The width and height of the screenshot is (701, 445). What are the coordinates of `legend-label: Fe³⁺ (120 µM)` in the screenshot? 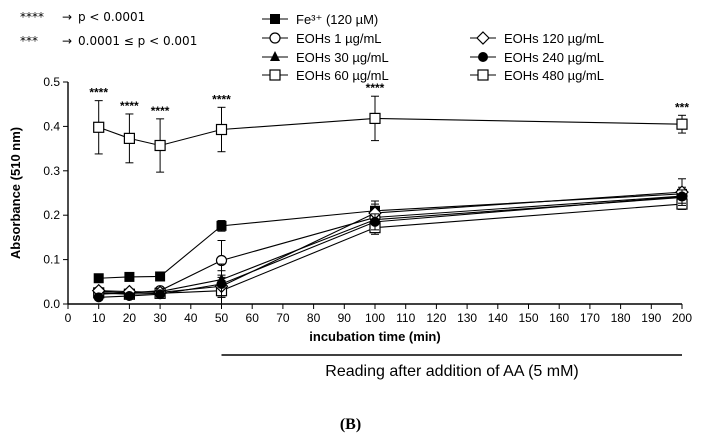 It's located at (337, 19).